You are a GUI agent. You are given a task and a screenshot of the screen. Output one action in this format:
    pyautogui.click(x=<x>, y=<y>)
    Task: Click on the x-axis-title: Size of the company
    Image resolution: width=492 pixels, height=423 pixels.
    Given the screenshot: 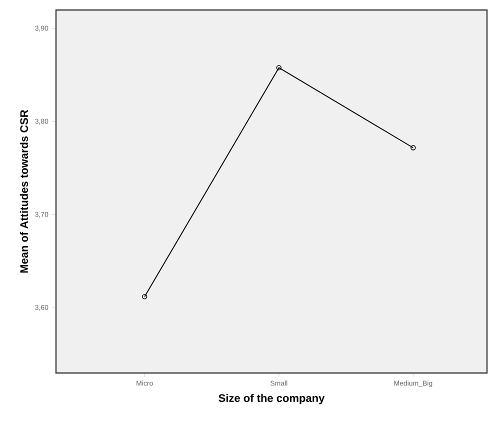 What is the action you would take?
    pyautogui.click(x=271, y=399)
    